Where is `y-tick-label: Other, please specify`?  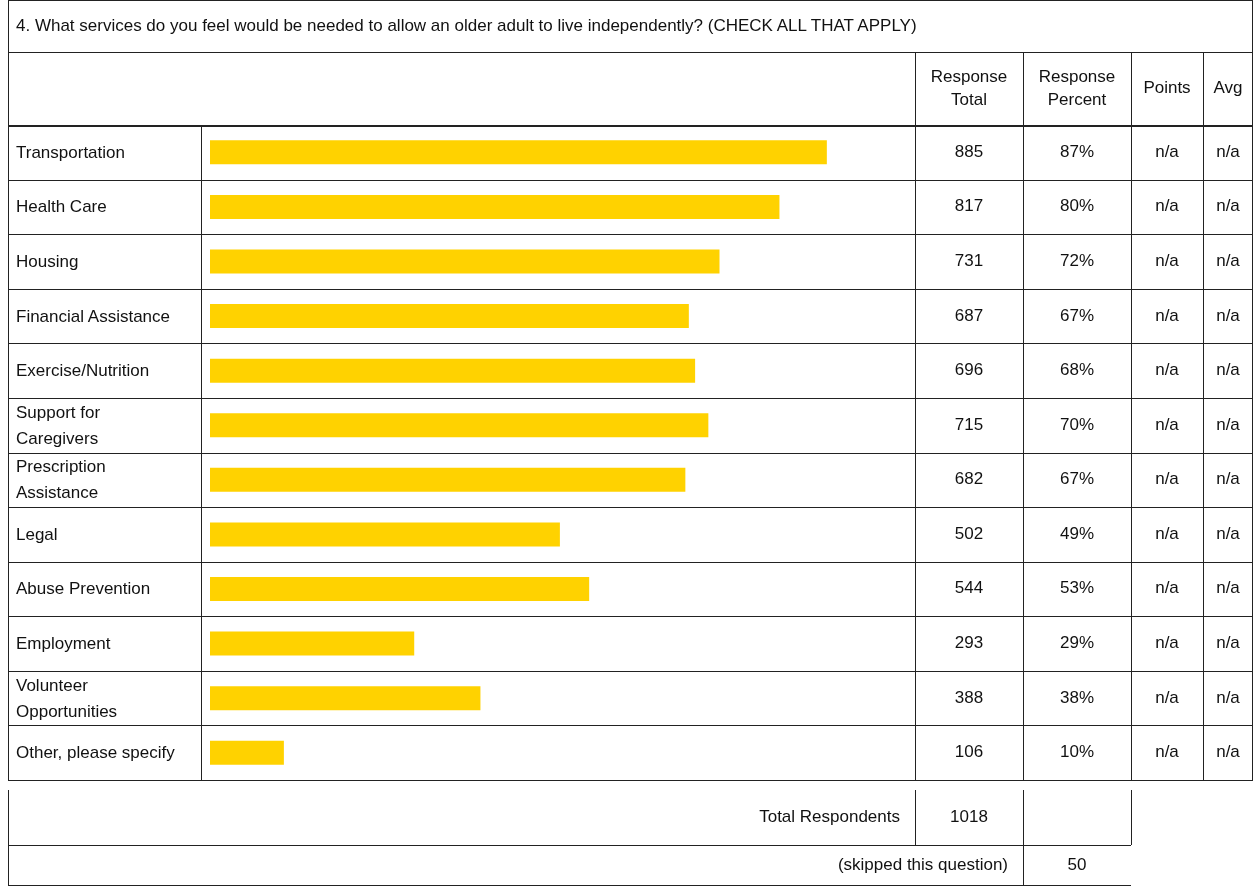 y-tick-label: Other, please specify is located at coordinates (96, 753).